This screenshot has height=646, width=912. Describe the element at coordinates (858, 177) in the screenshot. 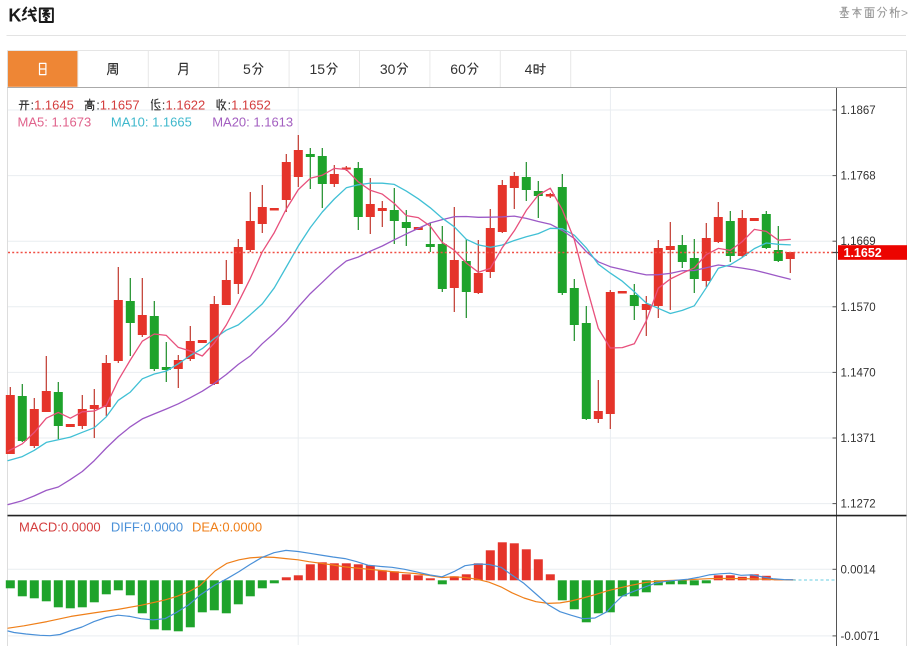

I see `svg-text: 1.1768` at that location.